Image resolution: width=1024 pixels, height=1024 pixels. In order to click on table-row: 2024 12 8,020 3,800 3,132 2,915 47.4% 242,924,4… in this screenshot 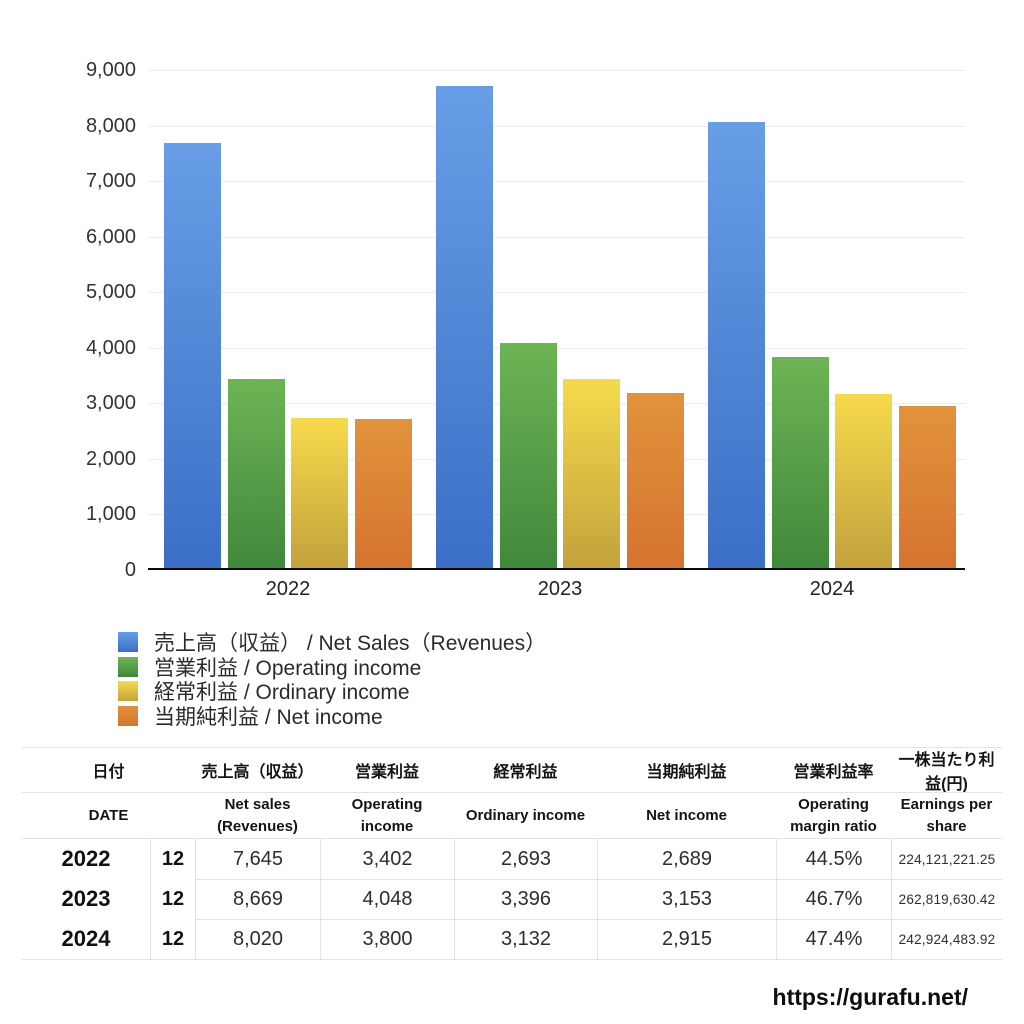, I will do `click(512, 939)`.